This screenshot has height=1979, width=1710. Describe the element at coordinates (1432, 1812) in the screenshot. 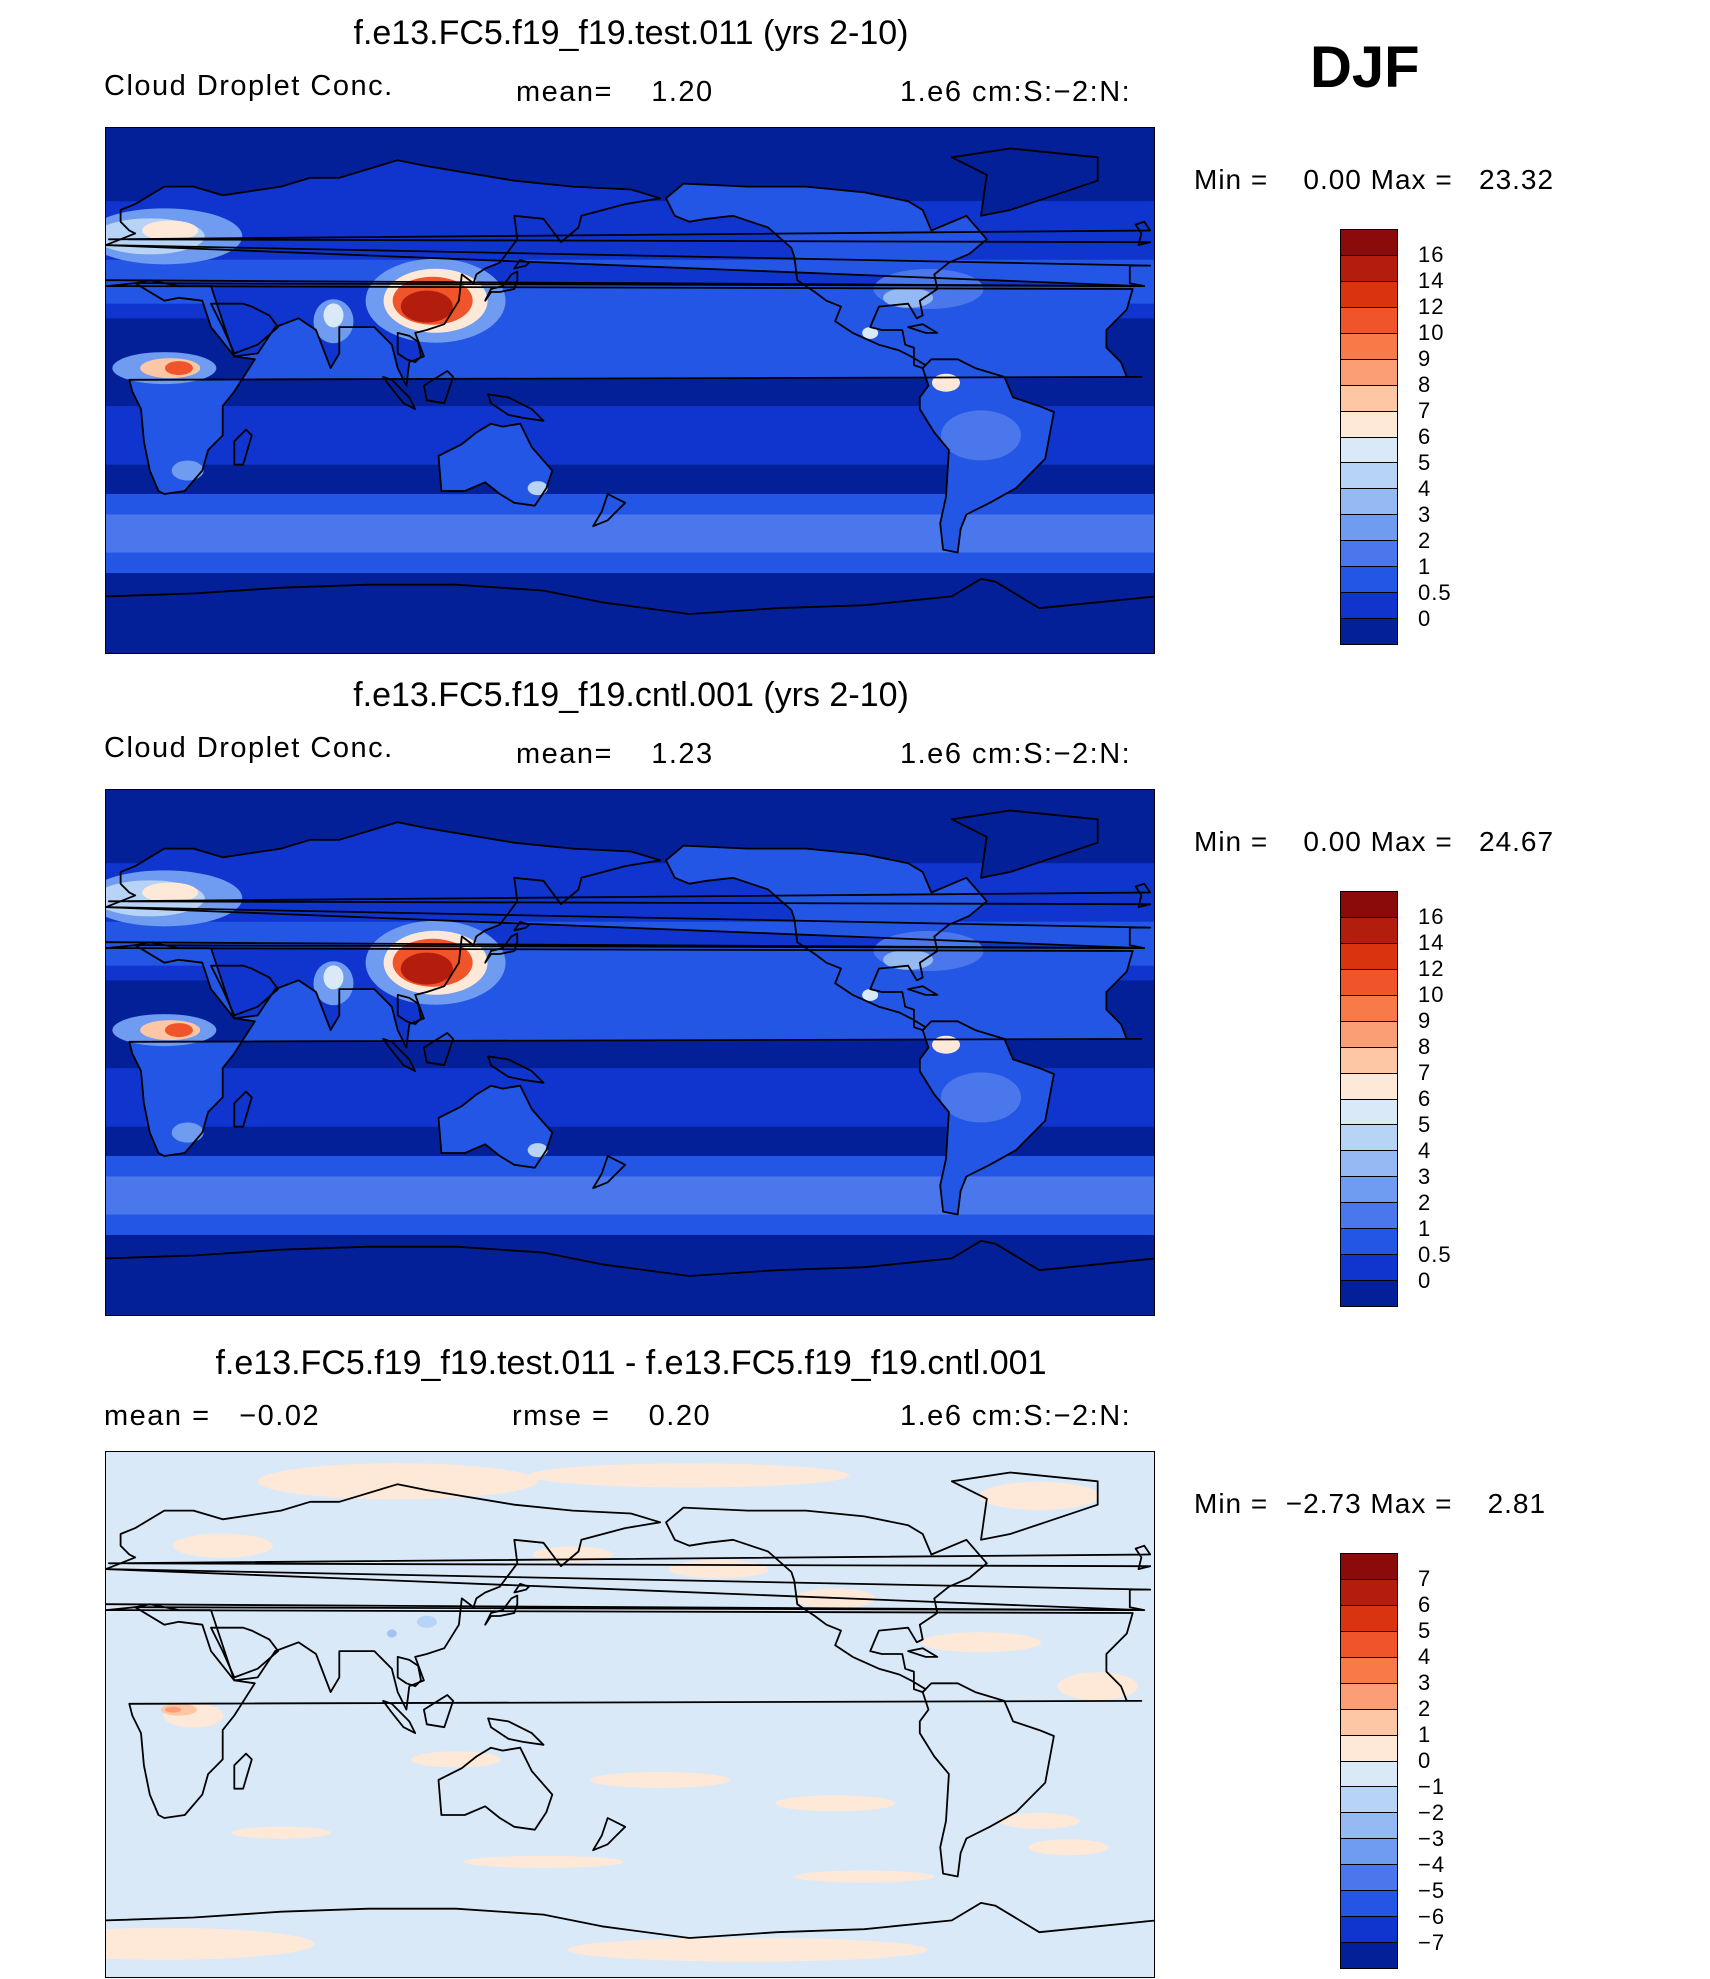

I see `colorbar-tick-label: −2` at that location.